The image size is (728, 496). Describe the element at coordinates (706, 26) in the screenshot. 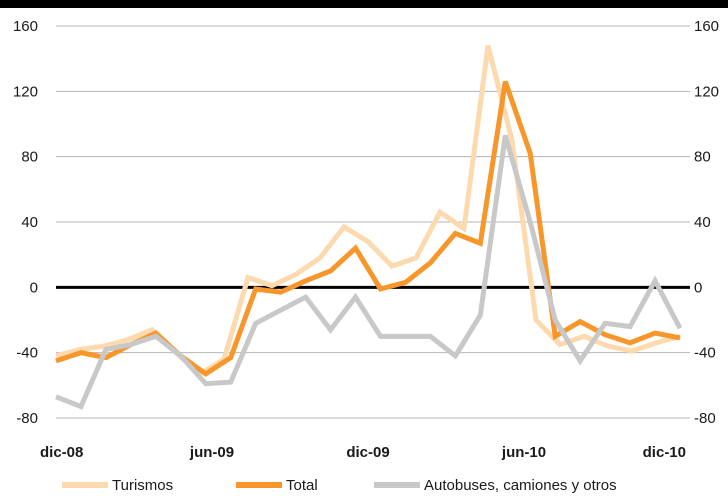

I see `y-tick-label-right: 160` at that location.